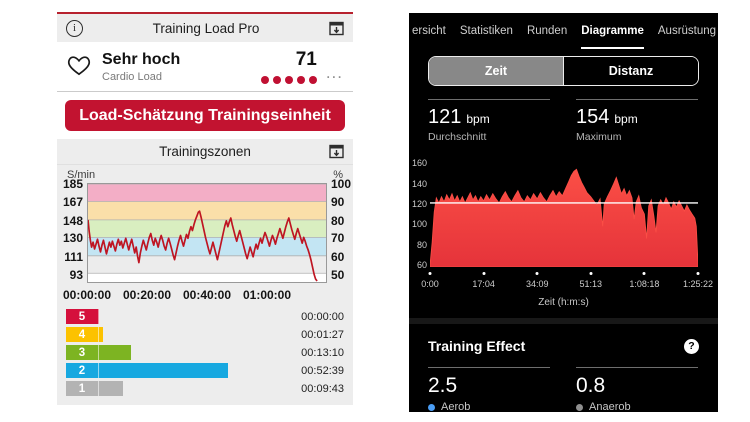 Image resolution: width=750 pixels, height=422 pixels. Describe the element at coordinates (322, 334) in the screenshot. I see `zone-time: 00:01:27` at that location.